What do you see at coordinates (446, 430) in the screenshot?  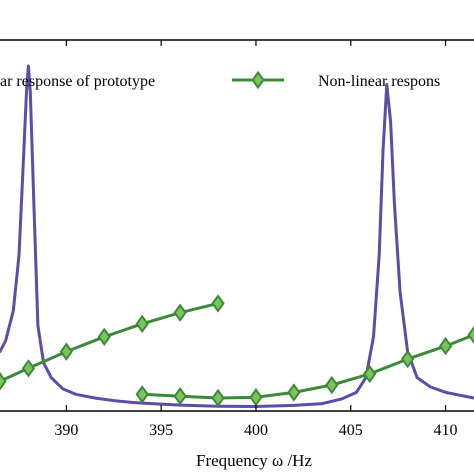 I see `x-tick-label: 410` at bounding box center [446, 430].